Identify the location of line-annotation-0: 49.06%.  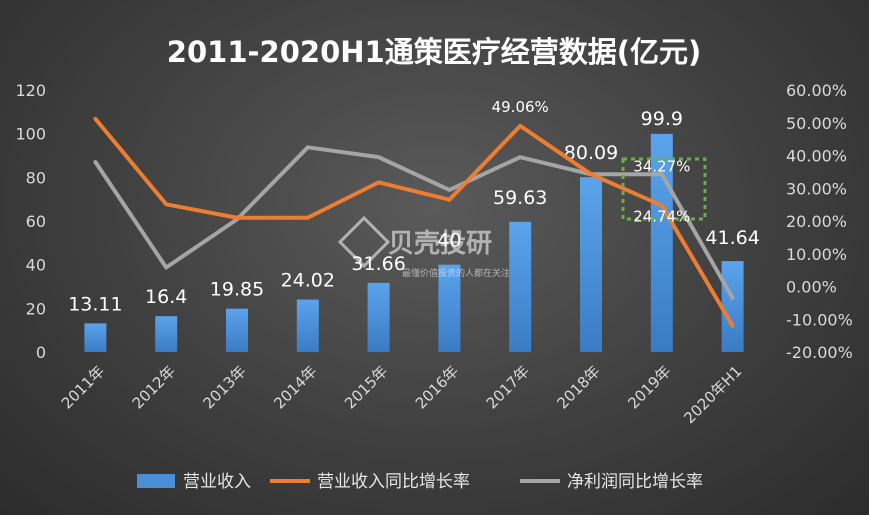
(520, 107).